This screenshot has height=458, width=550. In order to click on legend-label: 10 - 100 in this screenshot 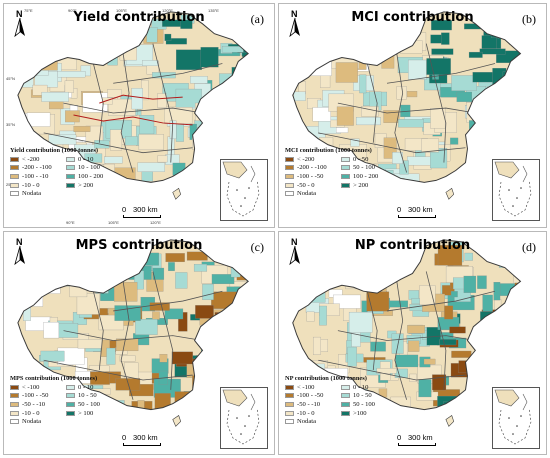, I will do `click(89, 168)`.